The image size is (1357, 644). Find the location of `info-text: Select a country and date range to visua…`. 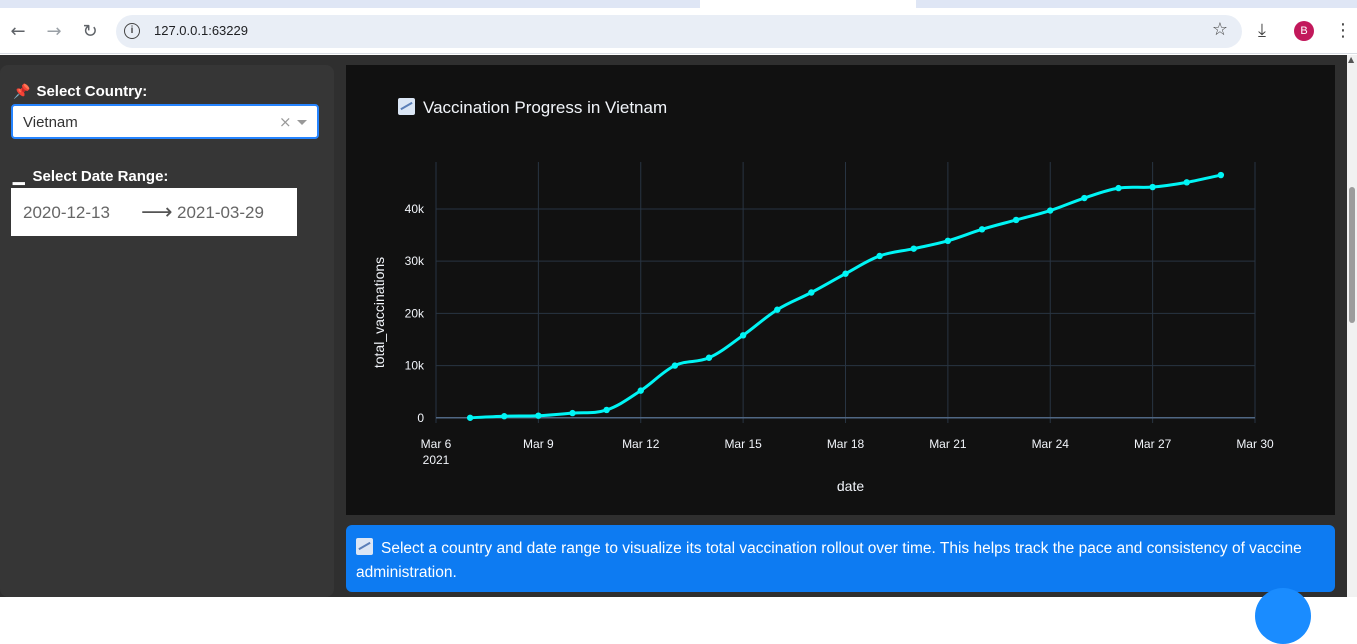

info-text: Select a country and date range to visua… is located at coordinates (829, 560).